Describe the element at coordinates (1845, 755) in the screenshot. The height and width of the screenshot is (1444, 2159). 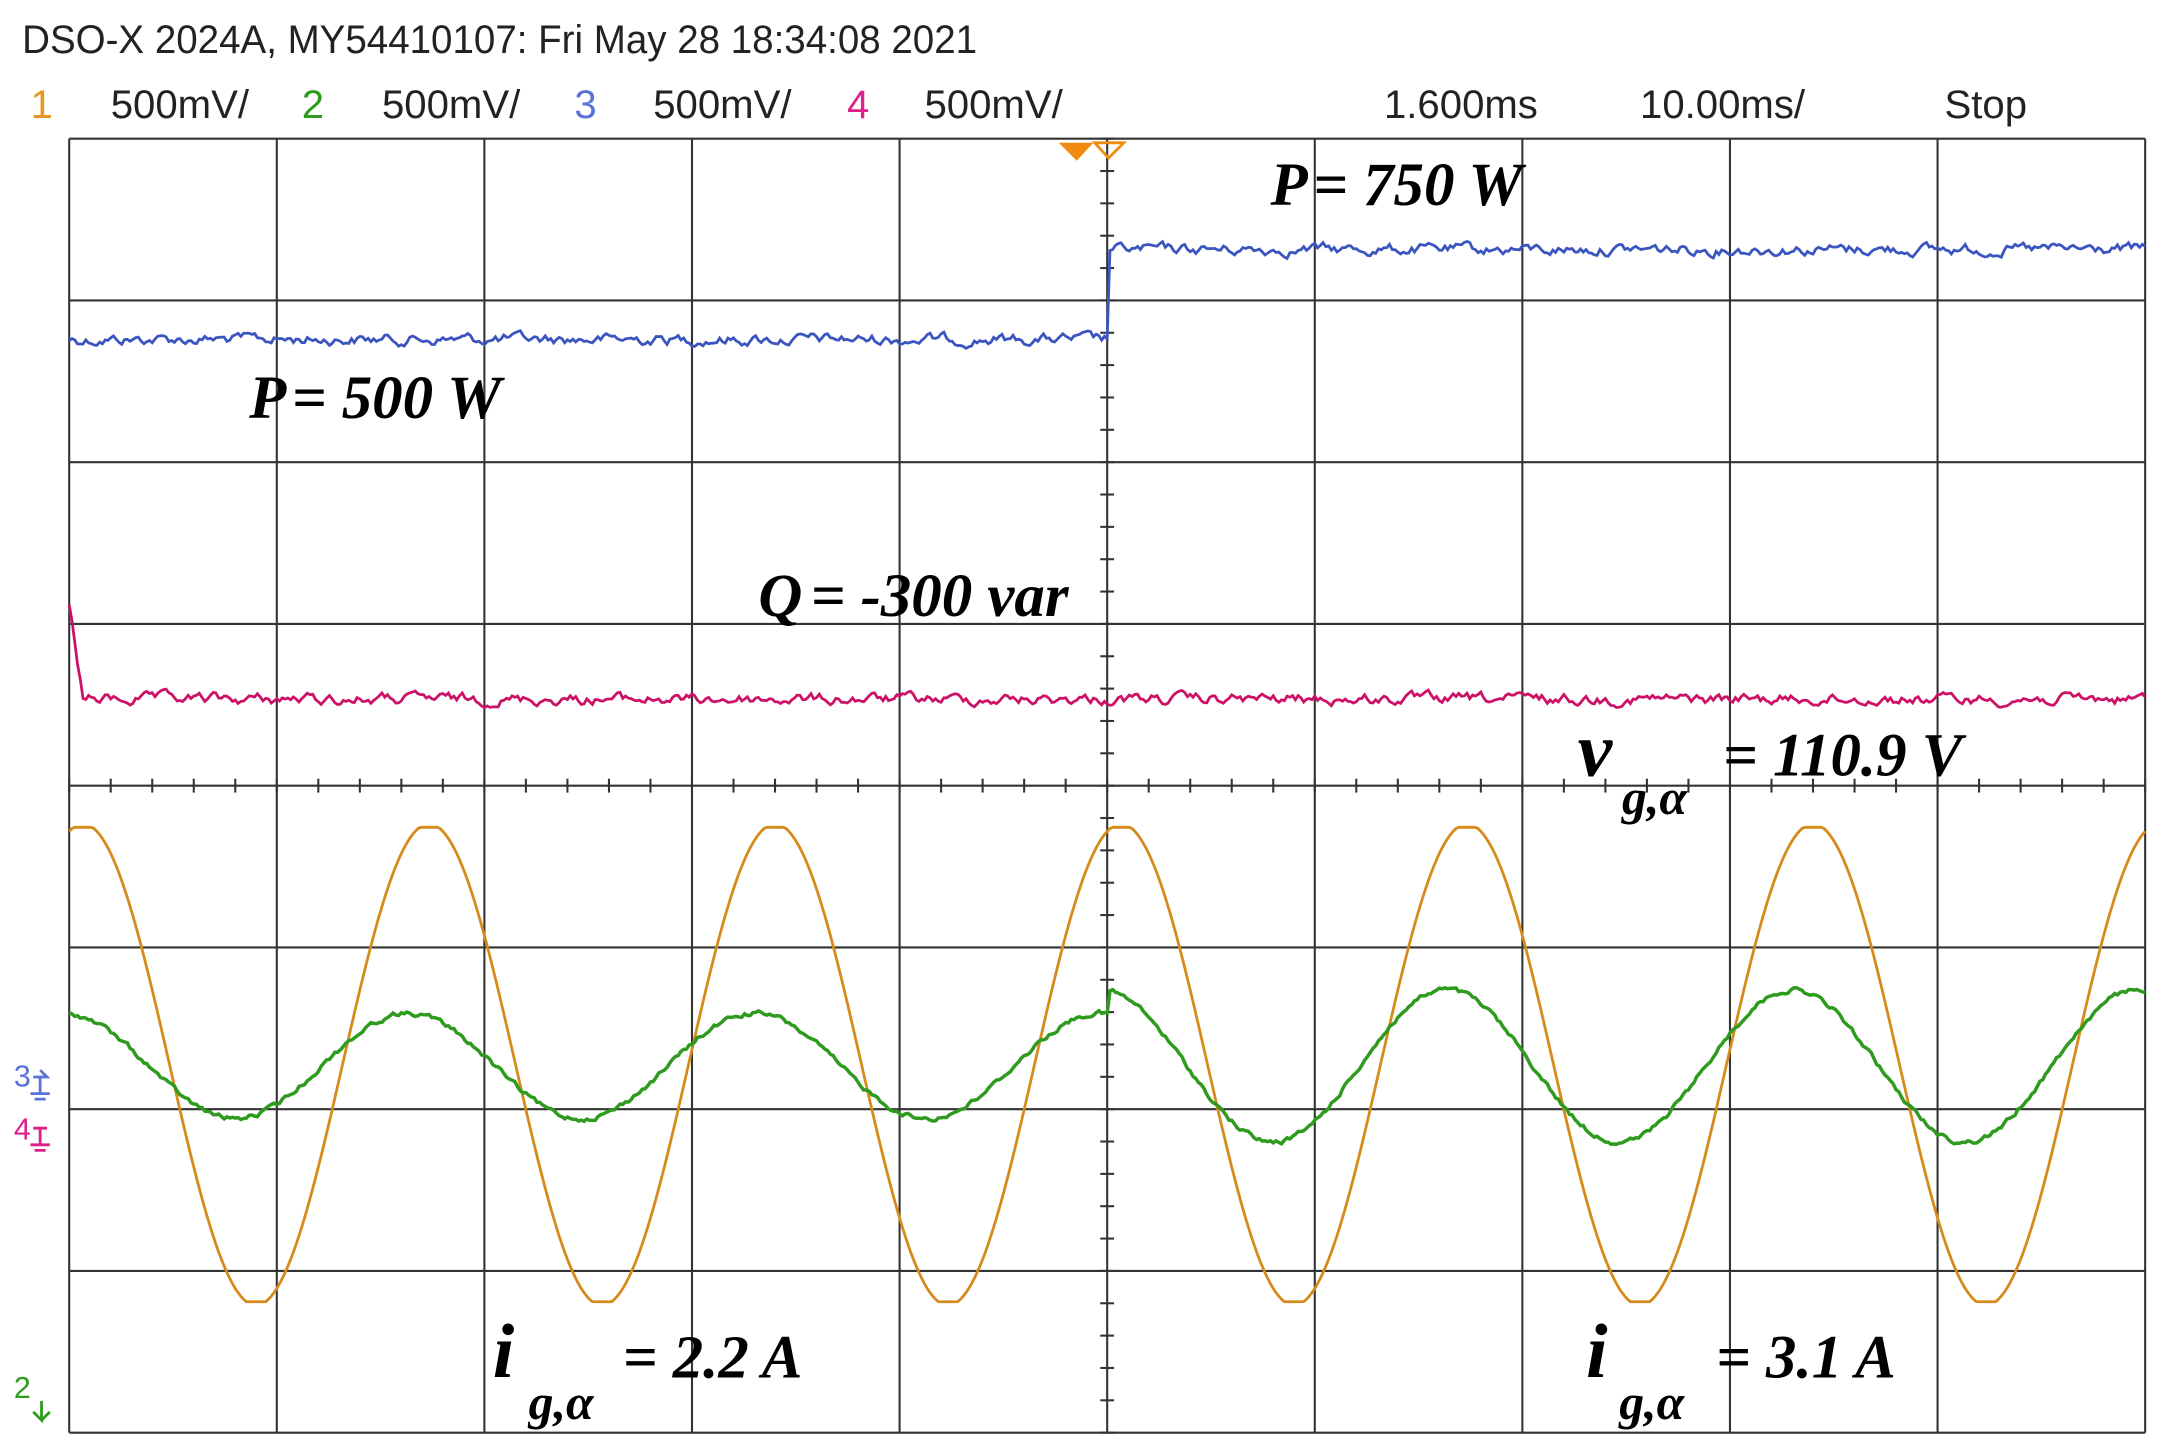
I see `annotation-text: = 110.9 V` at that location.